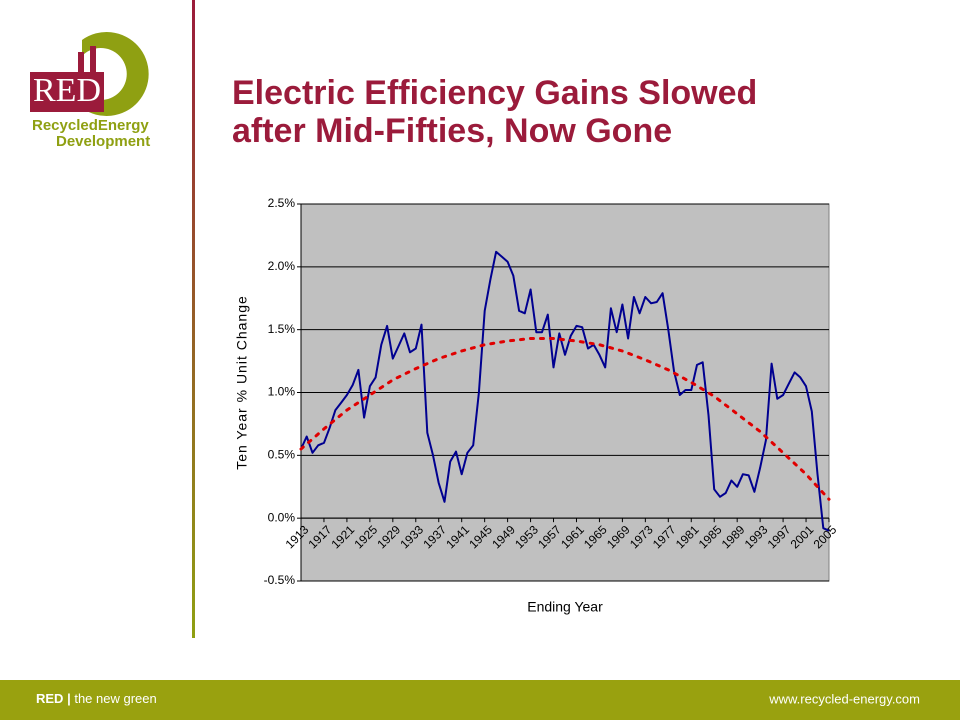 The width and height of the screenshot is (960, 720). I want to click on y-tick-label: 0.5%, so click(282, 455).